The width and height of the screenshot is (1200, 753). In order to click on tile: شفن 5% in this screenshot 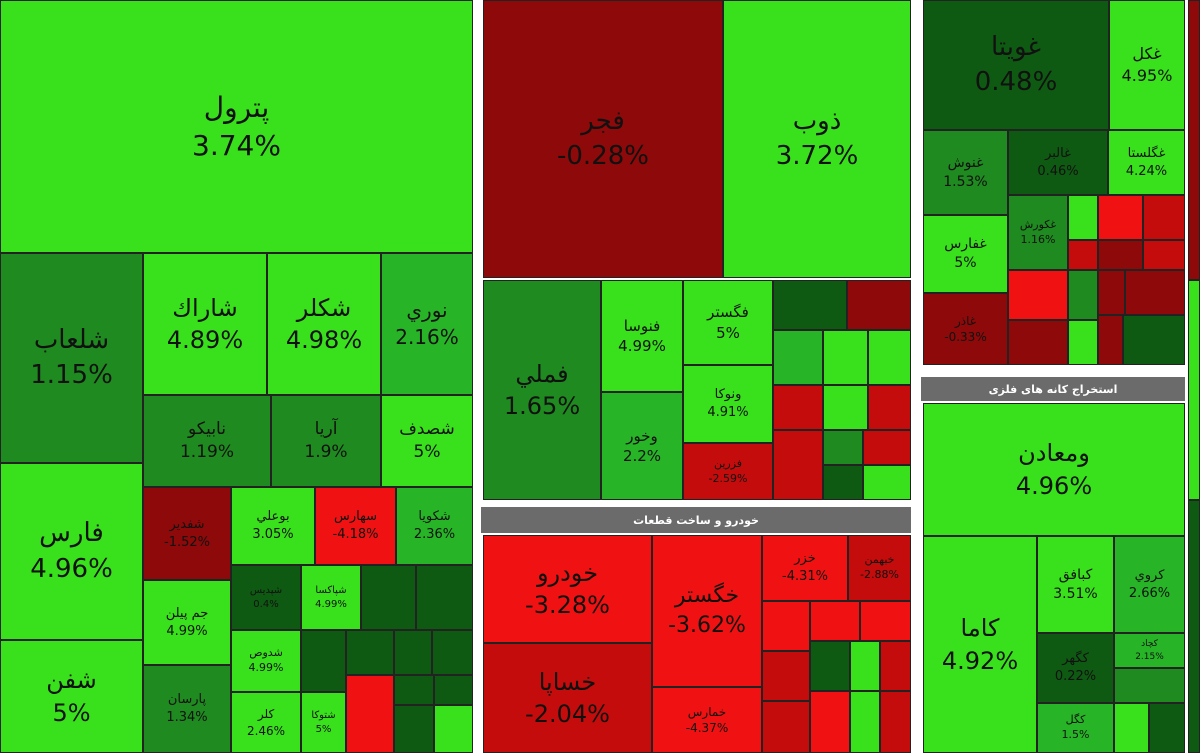, I will do `click(71, 696)`.